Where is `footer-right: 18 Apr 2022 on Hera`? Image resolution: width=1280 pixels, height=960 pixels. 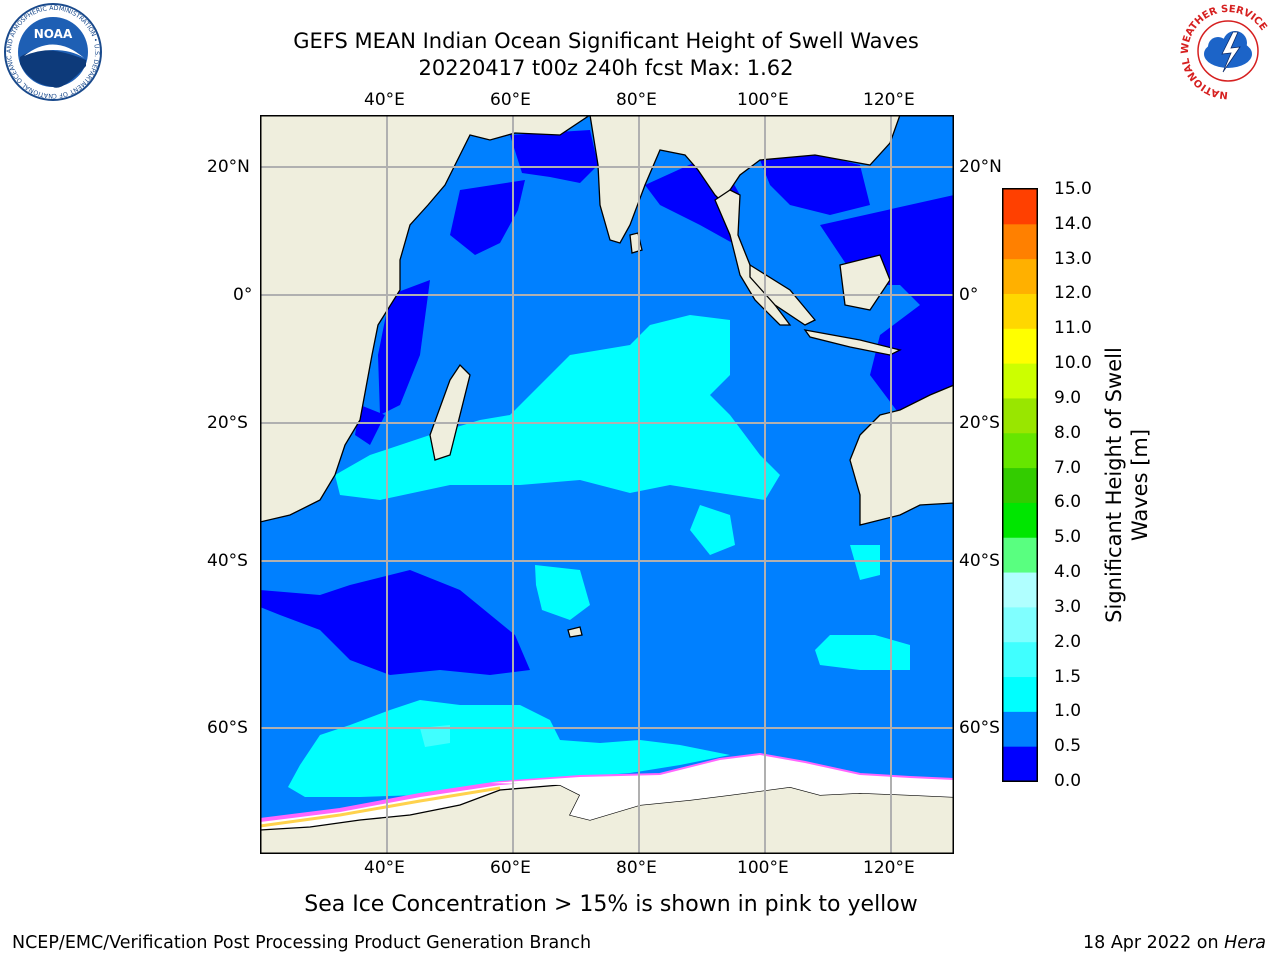
footer-right: 18 Apr 2022 on Hera is located at coordinates (1174, 943).